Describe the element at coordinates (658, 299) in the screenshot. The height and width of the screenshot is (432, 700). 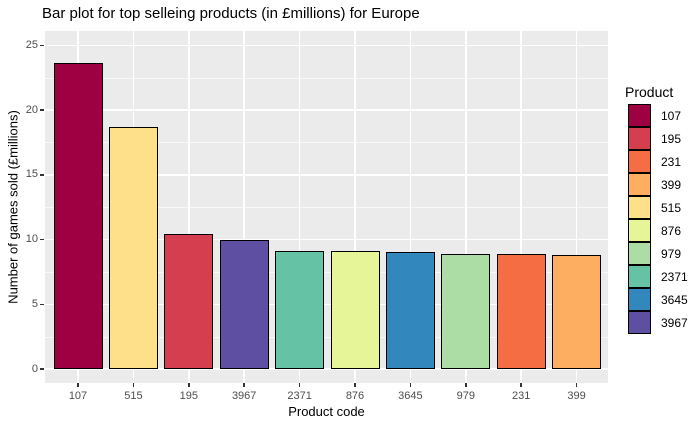
I see `legend-item-3645: 3645` at that location.